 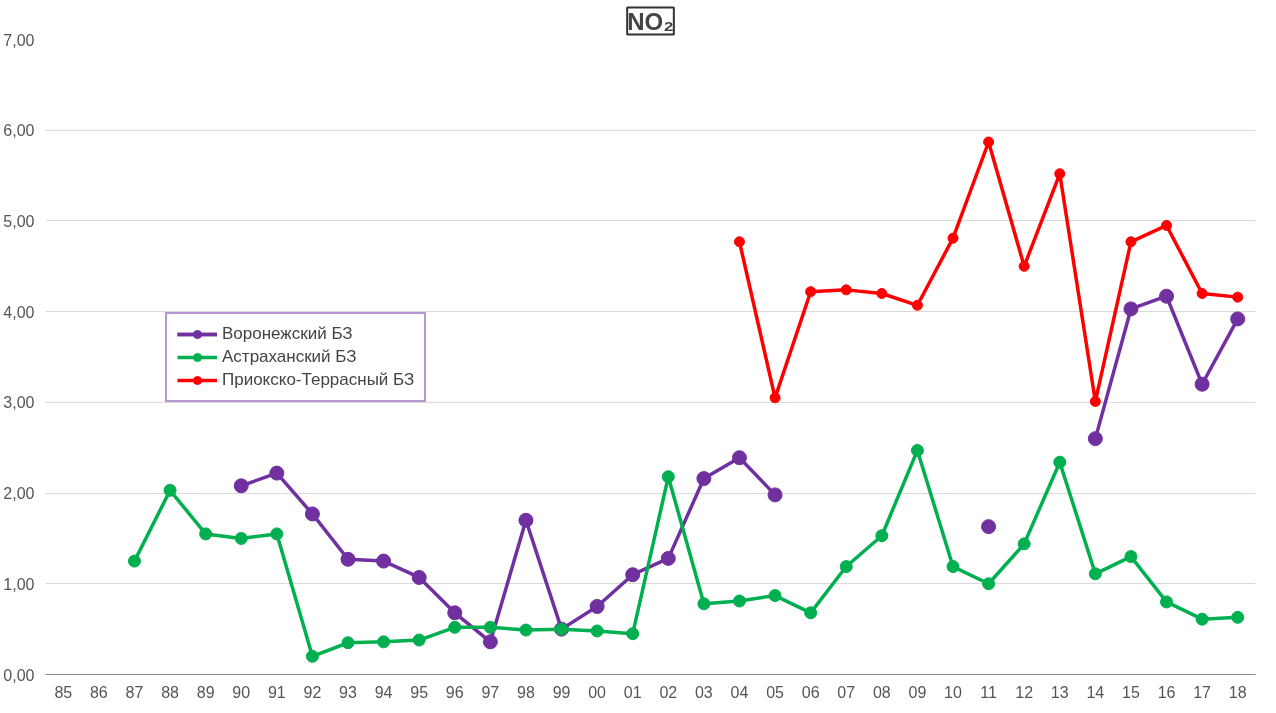 What do you see at coordinates (419, 692) in the screenshot?
I see `x-tick-label: 95` at bounding box center [419, 692].